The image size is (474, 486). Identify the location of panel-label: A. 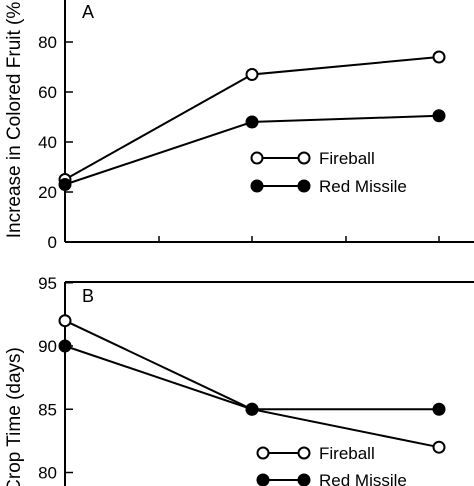
(88, 12).